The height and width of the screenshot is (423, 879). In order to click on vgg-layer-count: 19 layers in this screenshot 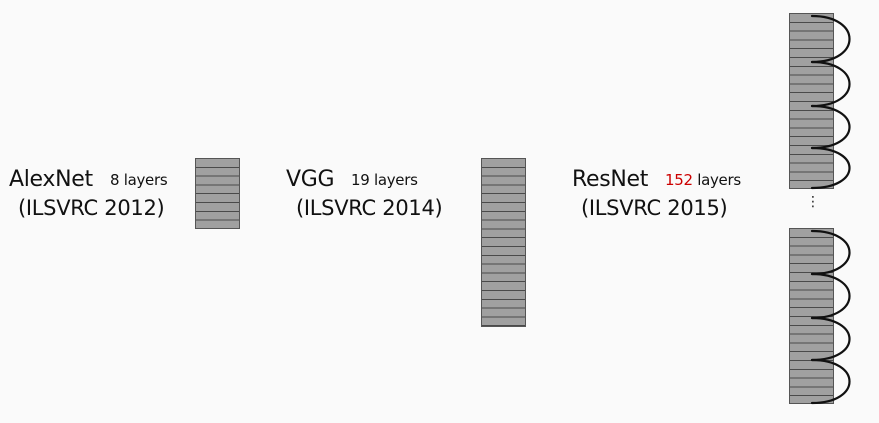, I will do `click(384, 180)`.